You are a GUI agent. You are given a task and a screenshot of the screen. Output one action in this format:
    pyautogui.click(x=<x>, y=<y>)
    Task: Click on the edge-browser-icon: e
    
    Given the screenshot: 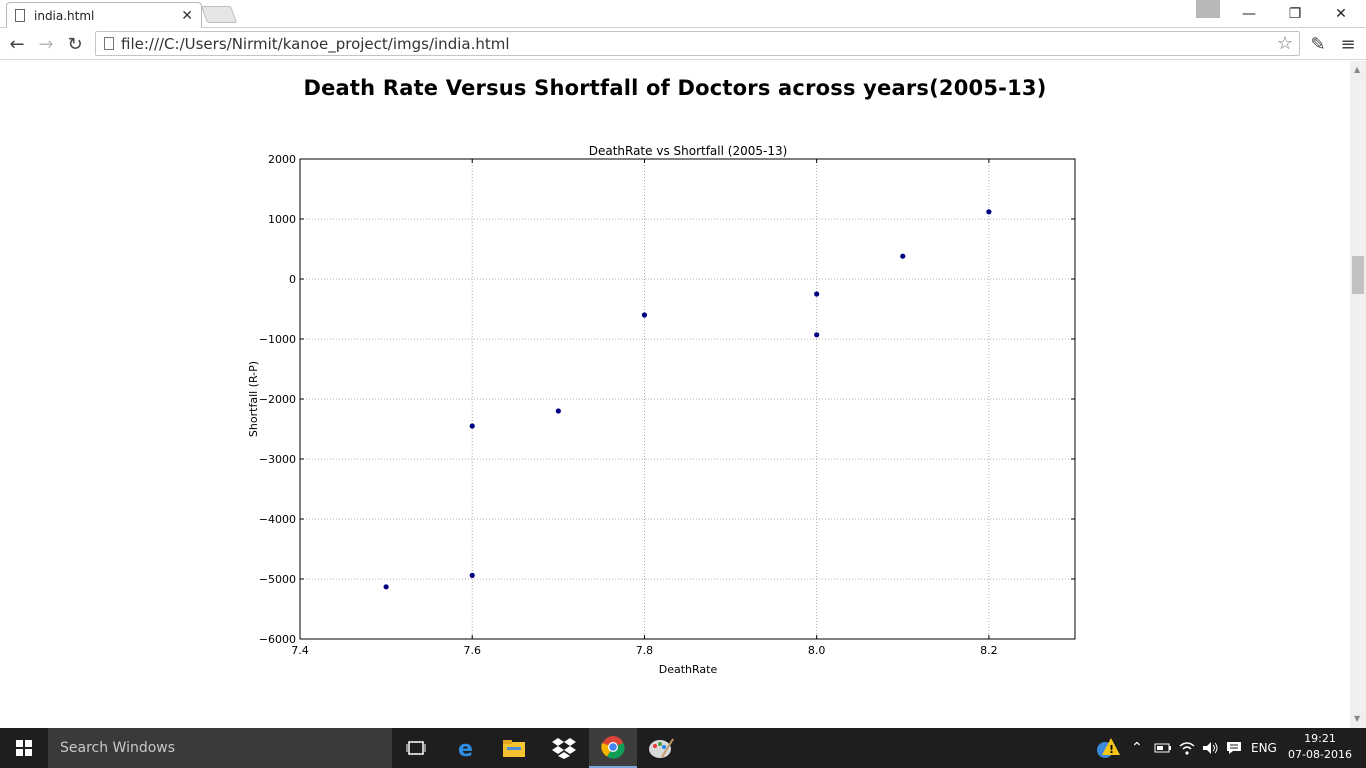 What is the action you would take?
    pyautogui.click(x=466, y=748)
    